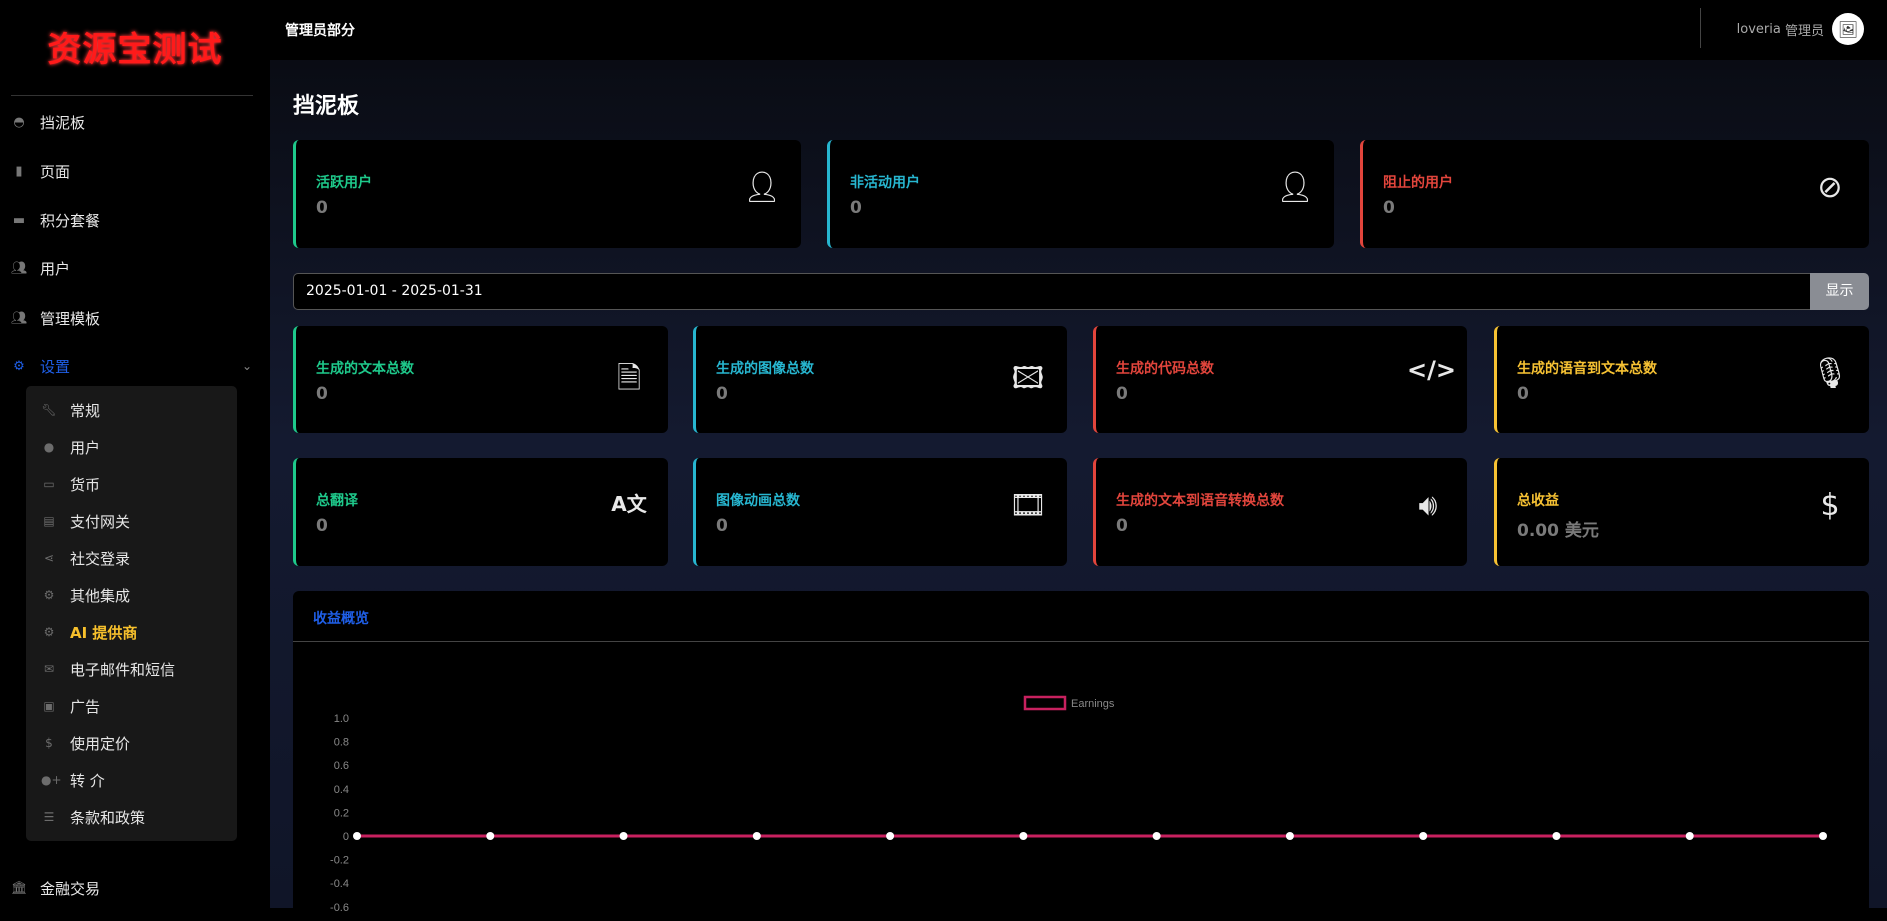 This screenshot has width=1887, height=921. I want to click on submenu-item-label: 用户, so click(85, 447).